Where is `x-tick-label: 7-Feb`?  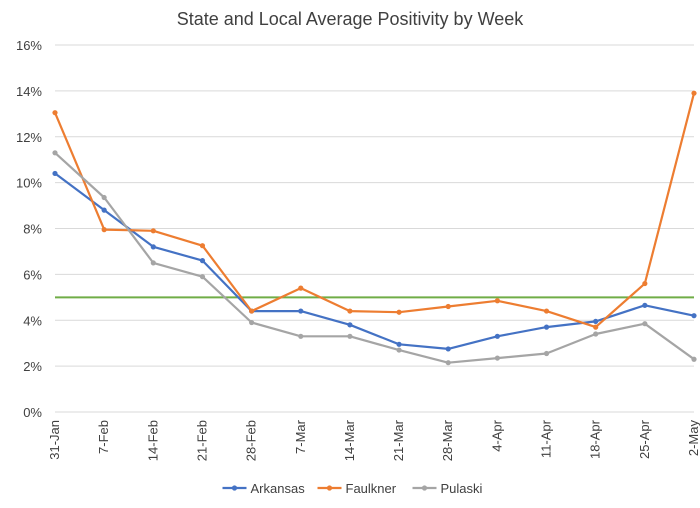
x-tick-label: 7-Feb is located at coordinates (103, 437).